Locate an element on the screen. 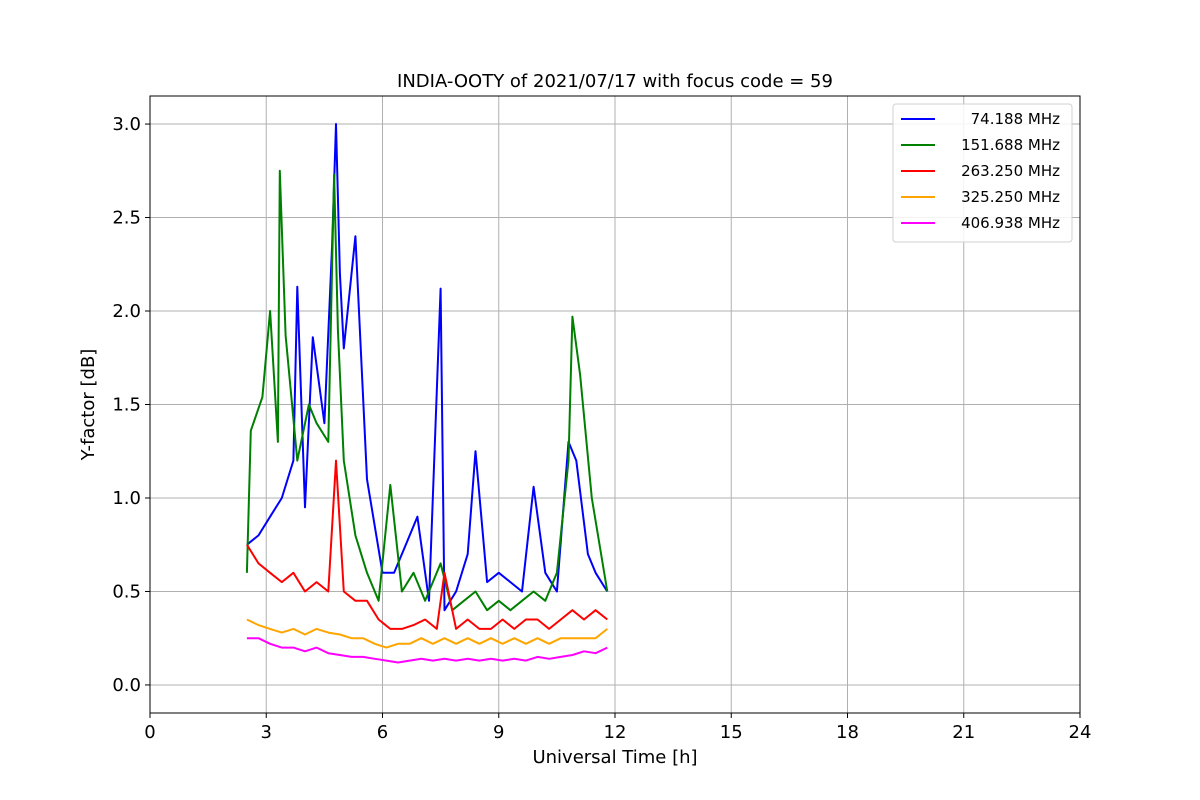 This screenshot has width=1200, height=800. x-tick-label: 6 is located at coordinates (382, 732).